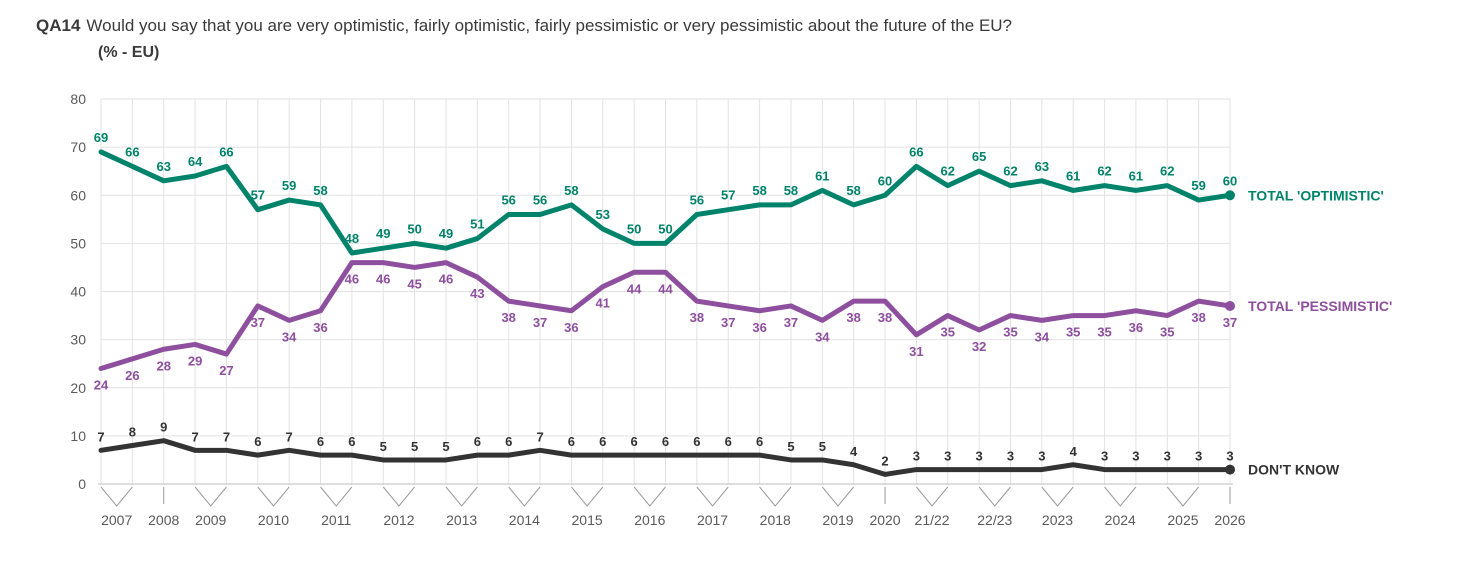  What do you see at coordinates (129, 52) in the screenshot?
I see `unit-label: (% - EU)` at bounding box center [129, 52].